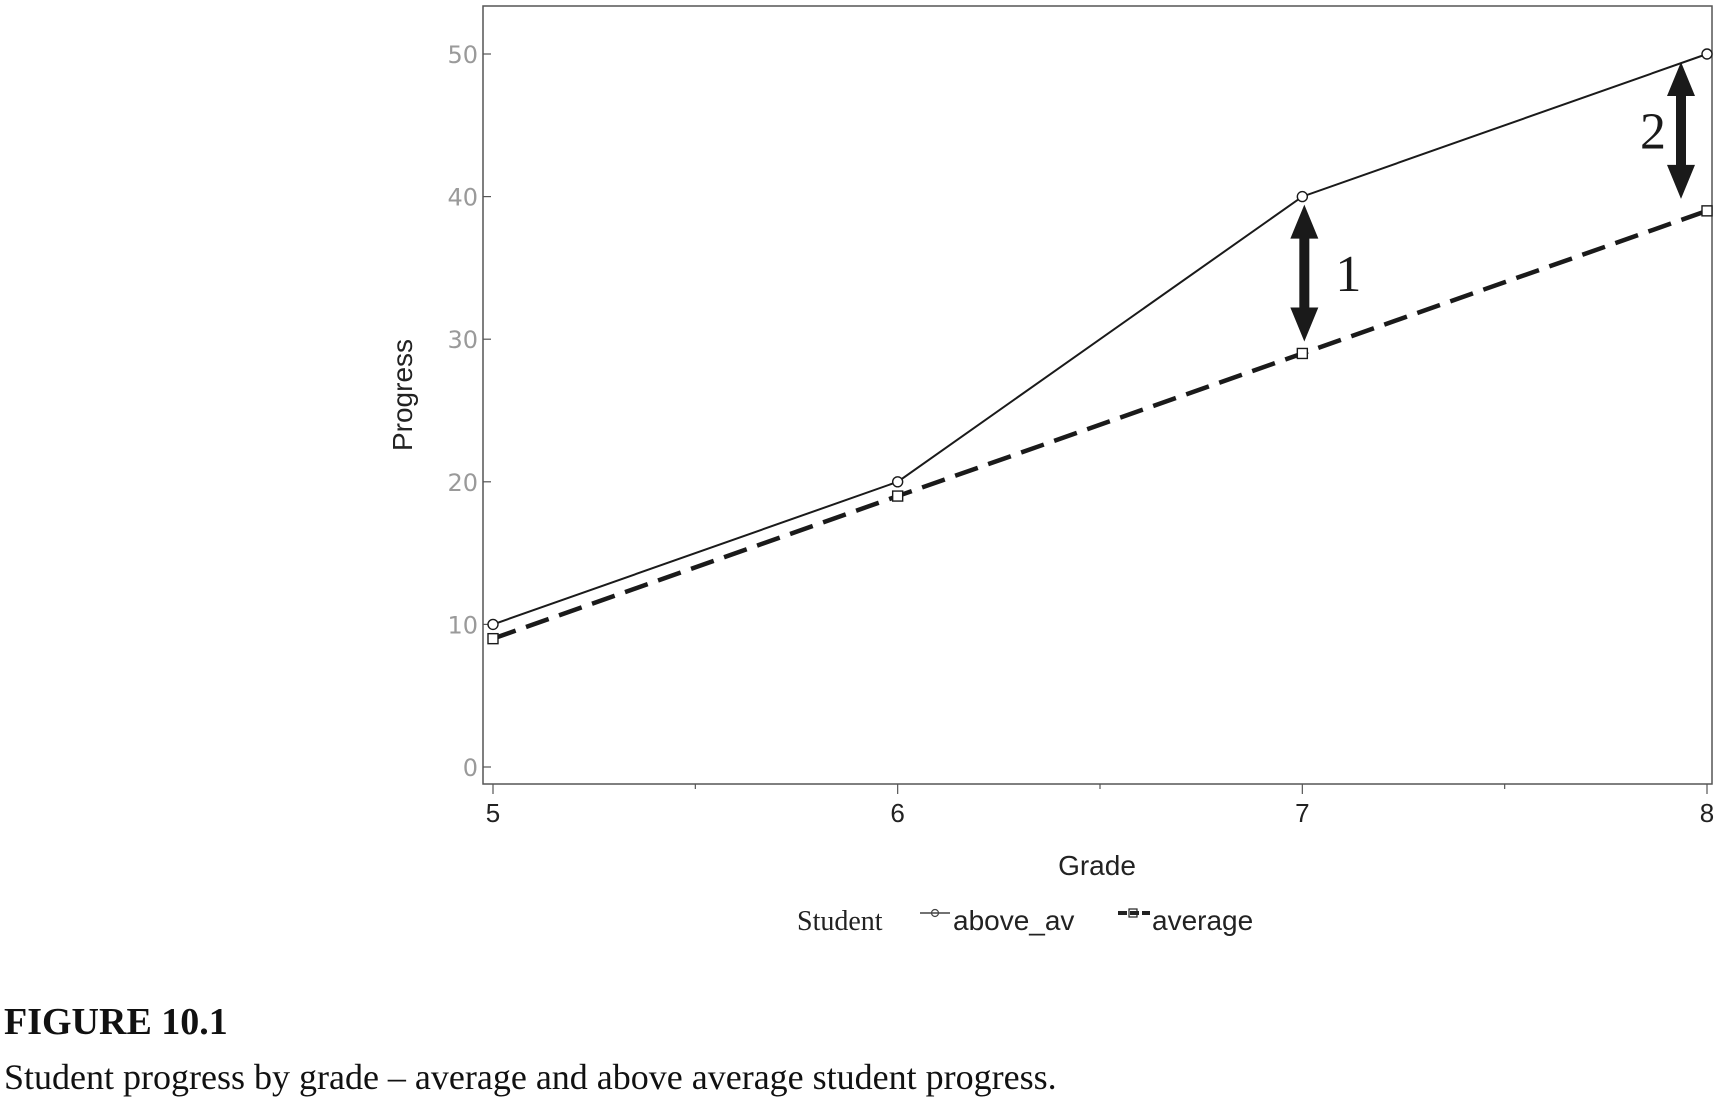  Describe the element at coordinates (1202, 920) in the screenshot. I see `legend-entry-average: average` at that location.